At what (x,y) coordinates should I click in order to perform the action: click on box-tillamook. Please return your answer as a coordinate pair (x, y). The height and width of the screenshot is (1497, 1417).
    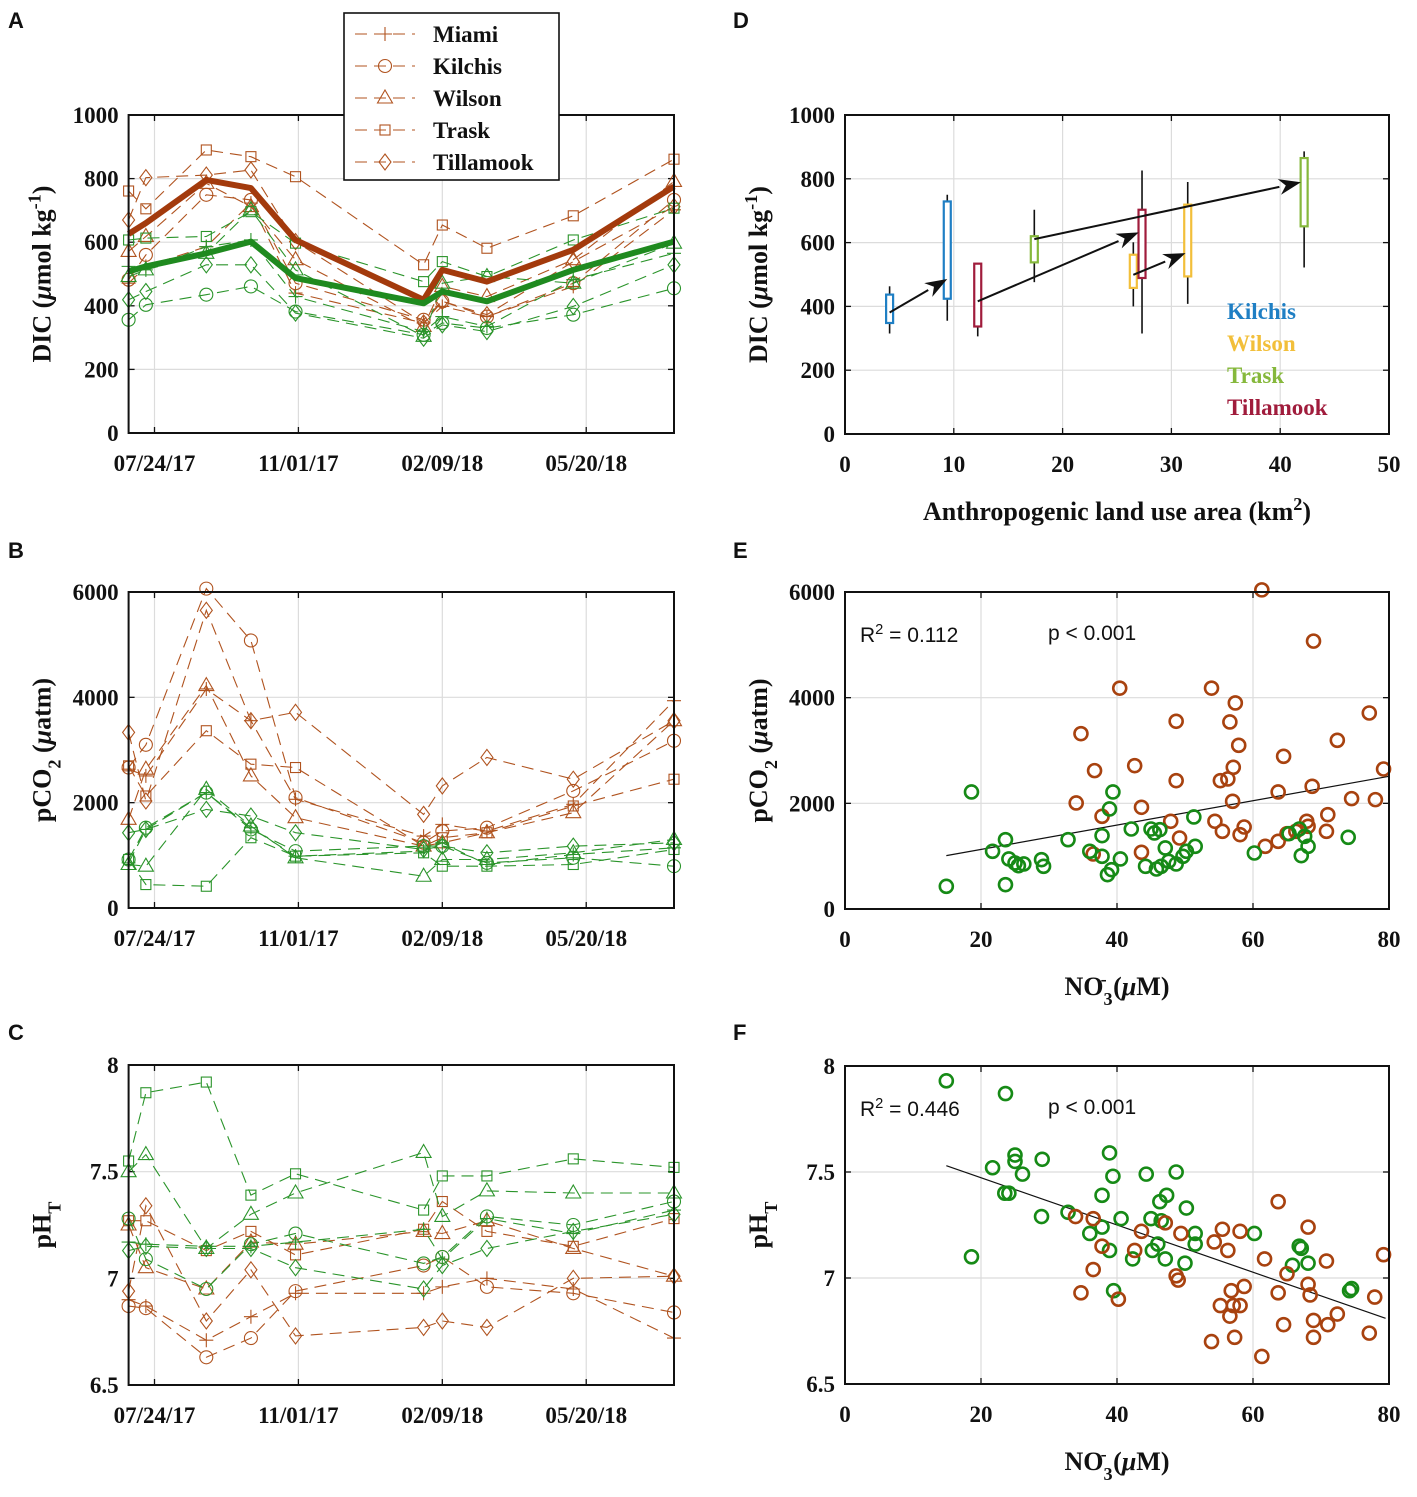
    Looking at the image, I should click on (978, 299).